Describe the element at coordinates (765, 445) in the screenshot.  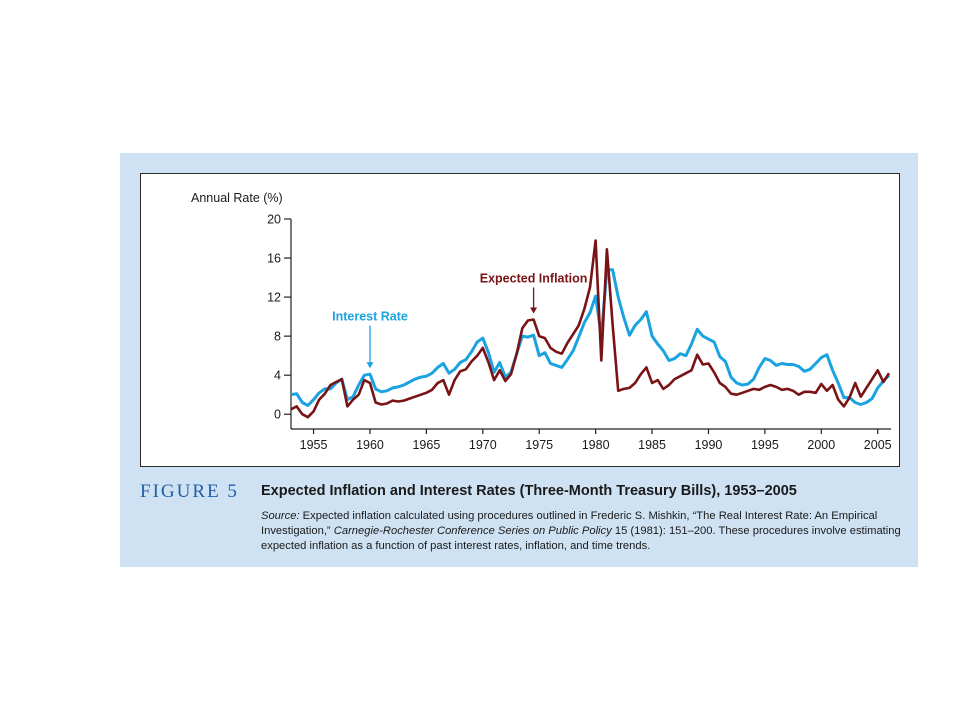
I see `x-tick-label: 1995` at that location.